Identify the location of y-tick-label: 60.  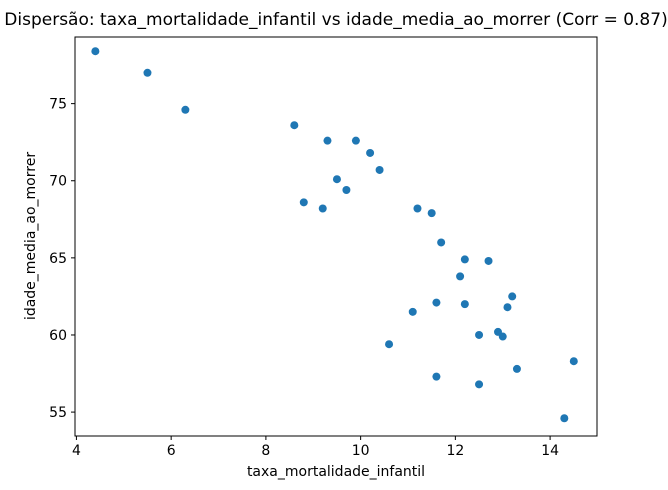
(58, 336).